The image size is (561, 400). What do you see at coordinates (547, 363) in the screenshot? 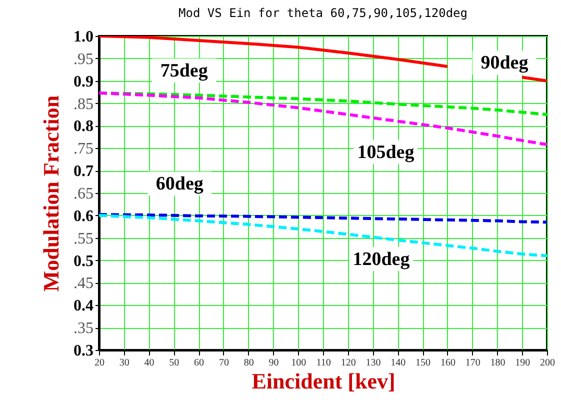
I see `x-tick-label: 200` at bounding box center [547, 363].